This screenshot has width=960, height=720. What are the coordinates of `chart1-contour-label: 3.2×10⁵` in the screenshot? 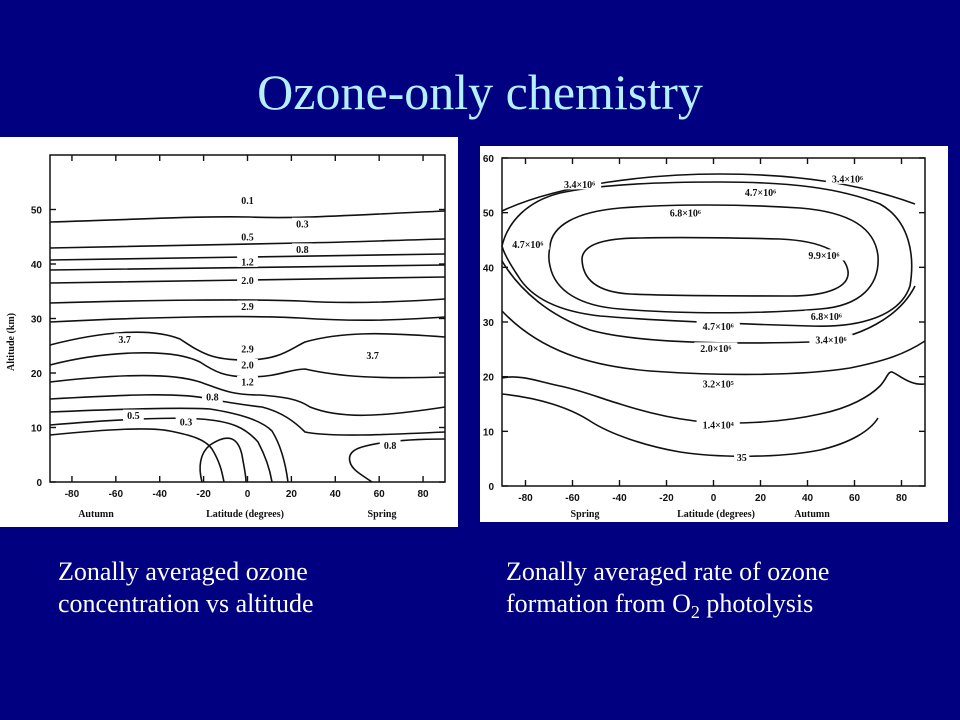 It's located at (718, 384).